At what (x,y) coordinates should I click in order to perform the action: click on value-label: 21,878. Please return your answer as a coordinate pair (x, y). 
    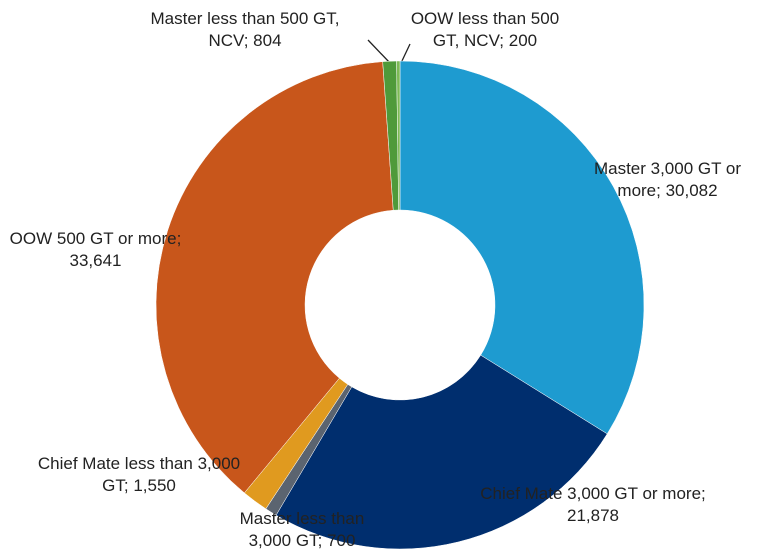
    Looking at the image, I should click on (593, 515).